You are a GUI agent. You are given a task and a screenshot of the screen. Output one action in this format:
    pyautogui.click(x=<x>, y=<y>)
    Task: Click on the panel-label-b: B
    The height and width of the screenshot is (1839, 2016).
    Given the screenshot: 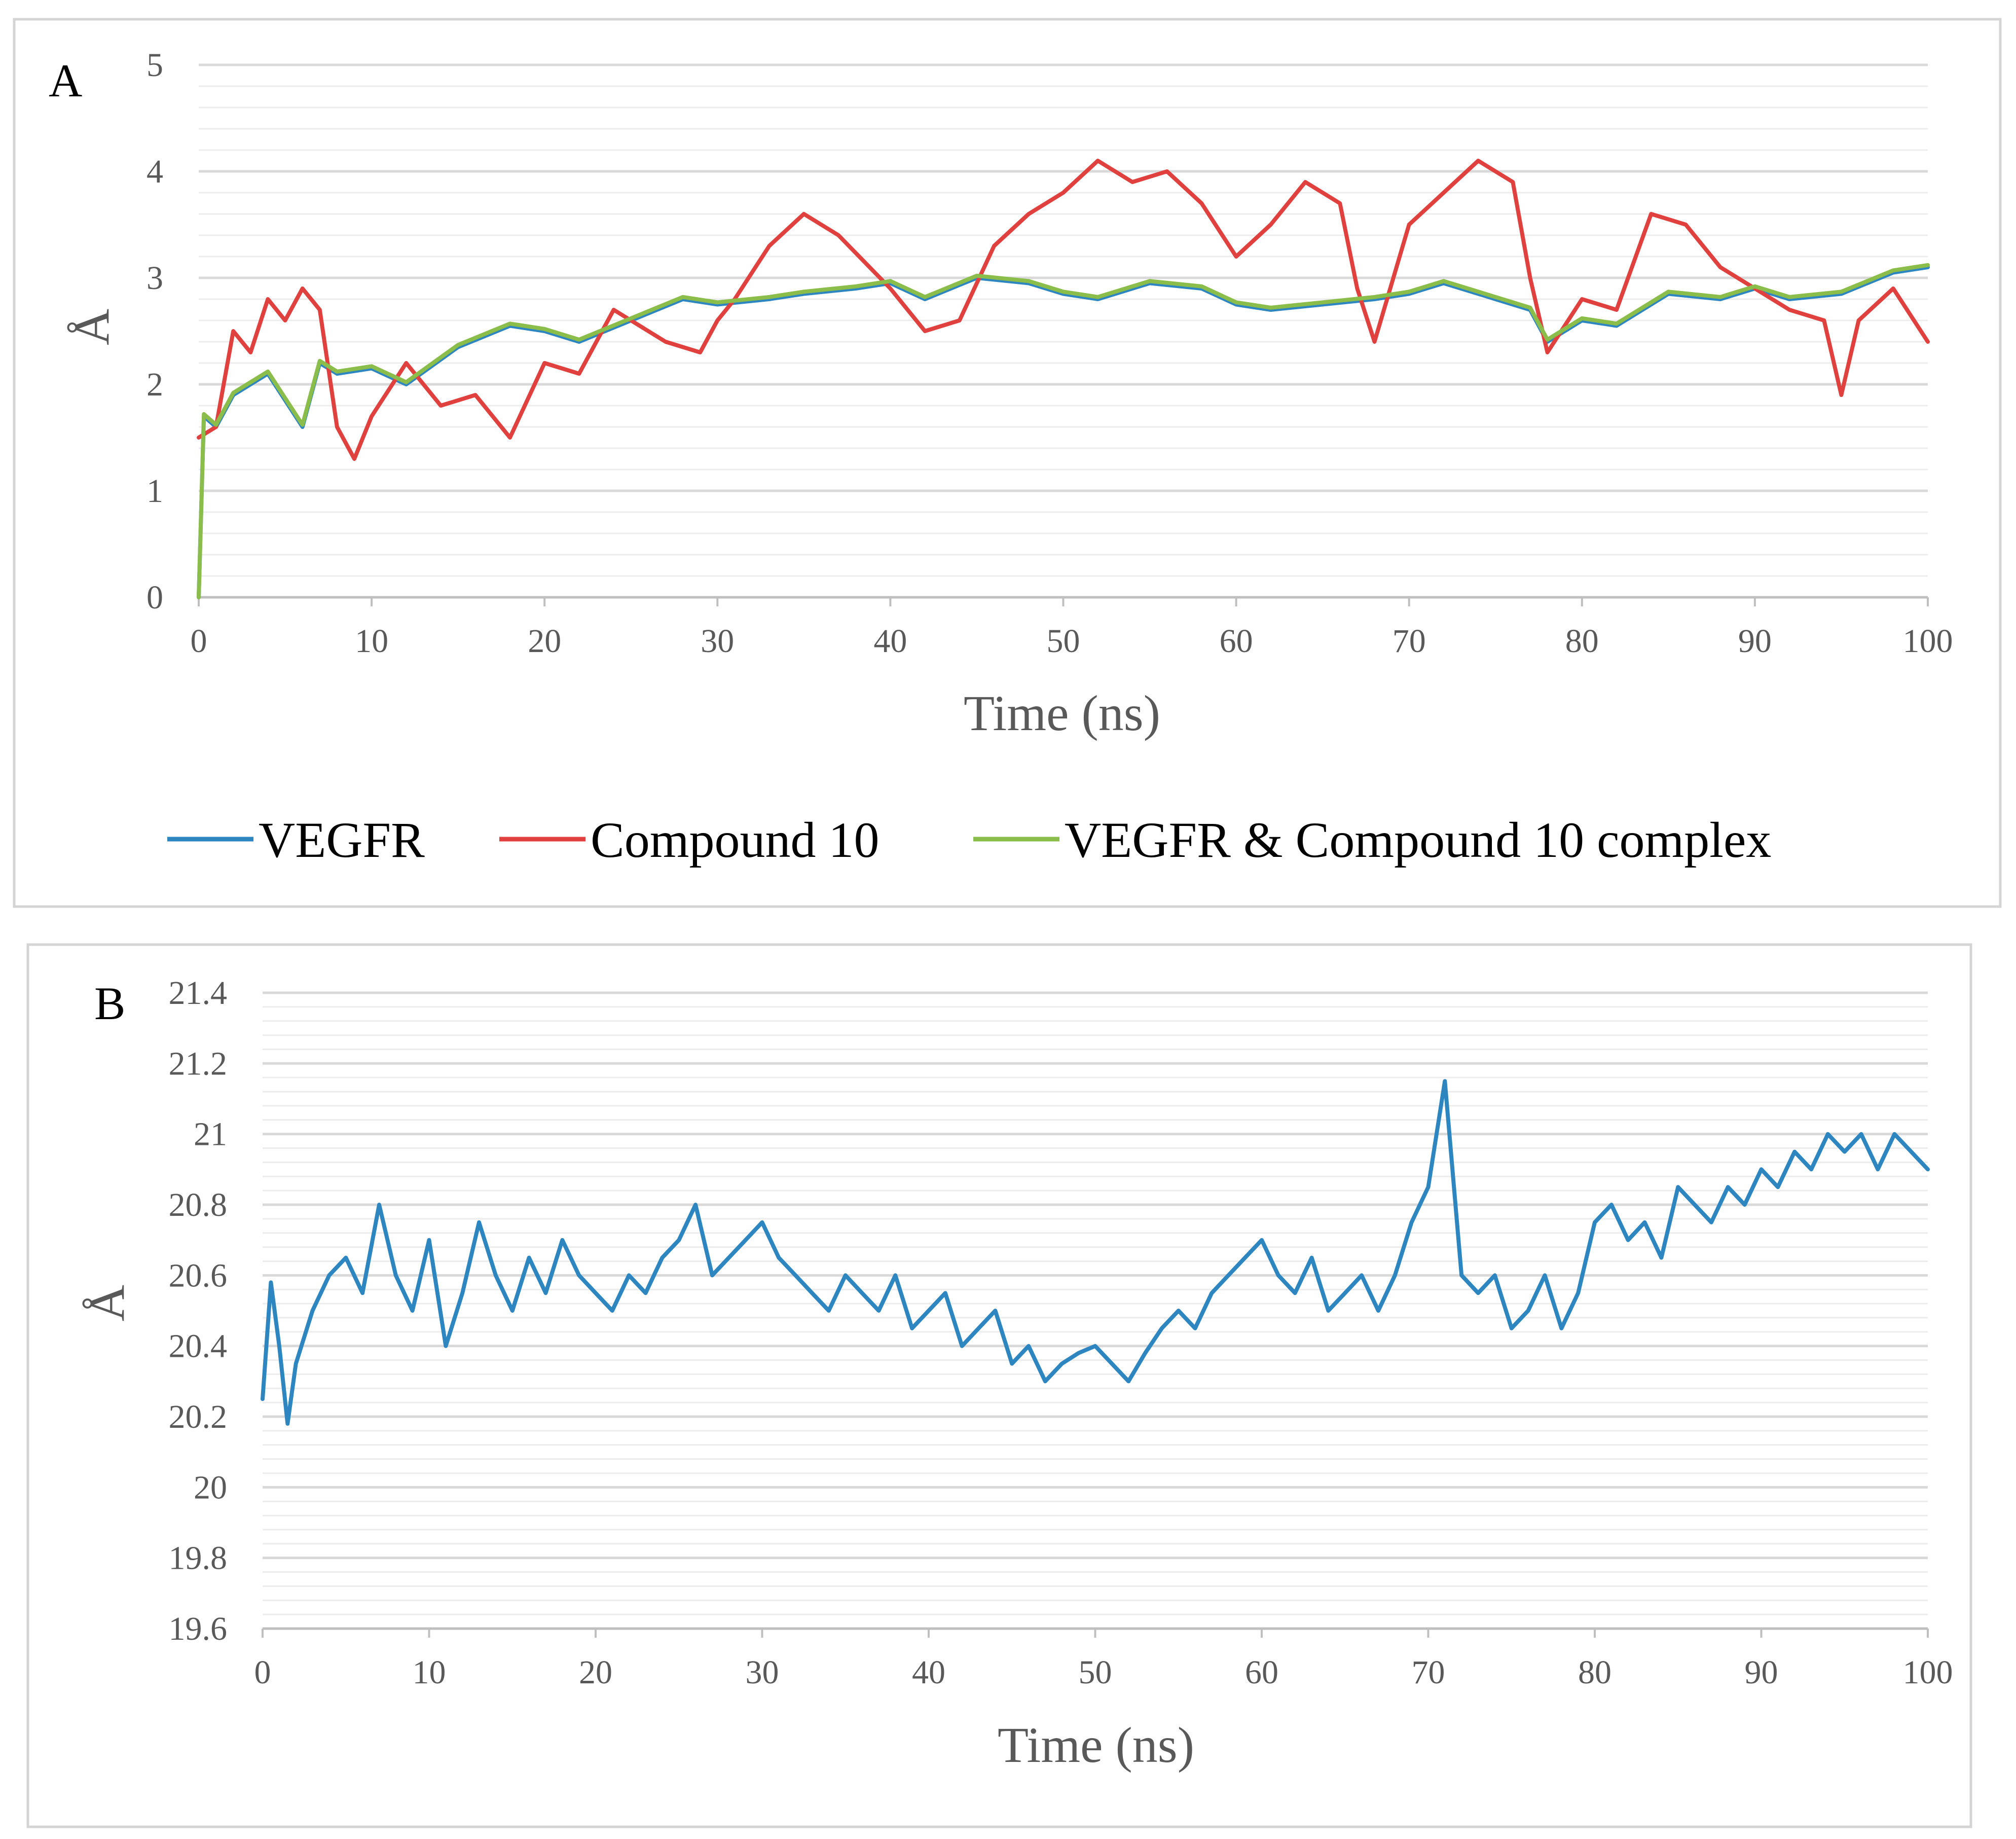 What is the action you would take?
    pyautogui.click(x=109, y=1004)
    